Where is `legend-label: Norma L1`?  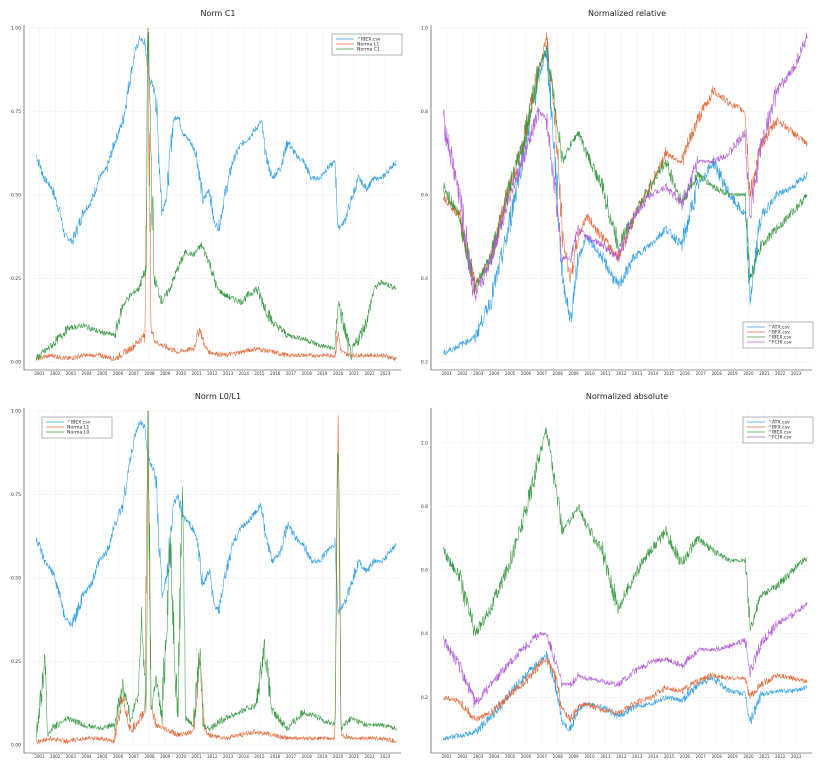 legend-label: Norma L1 is located at coordinates (78, 428).